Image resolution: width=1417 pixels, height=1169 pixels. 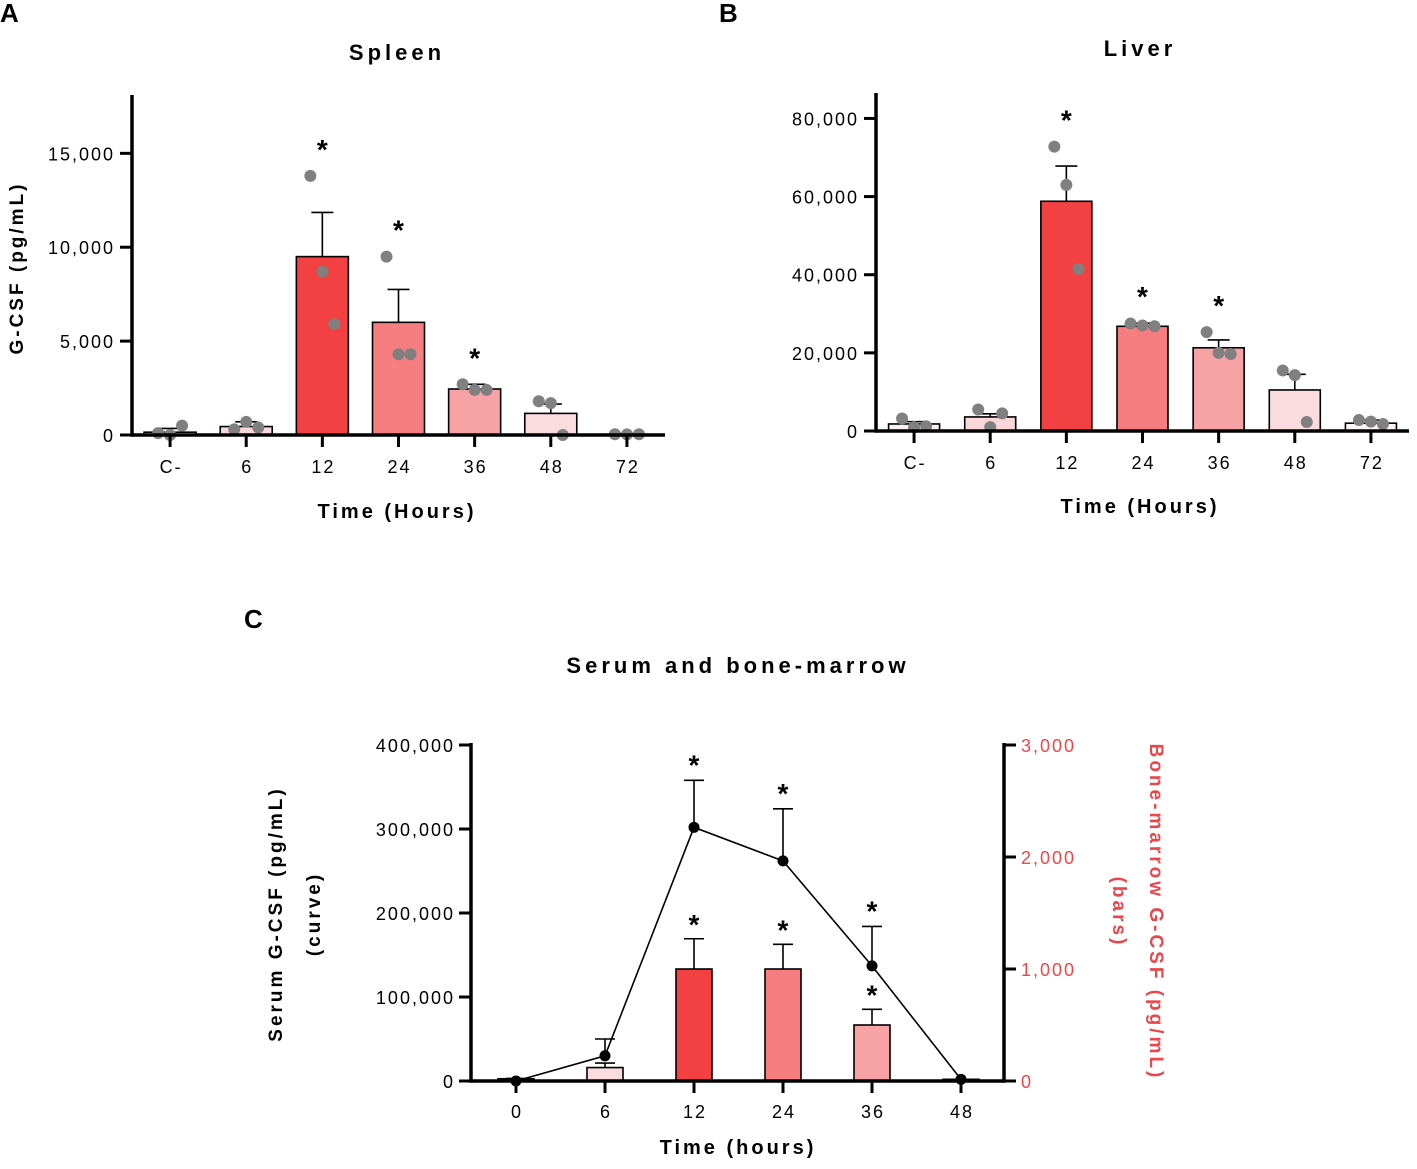 What do you see at coordinates (825, 119) in the screenshot?
I see `y-tick-label: 80,000` at bounding box center [825, 119].